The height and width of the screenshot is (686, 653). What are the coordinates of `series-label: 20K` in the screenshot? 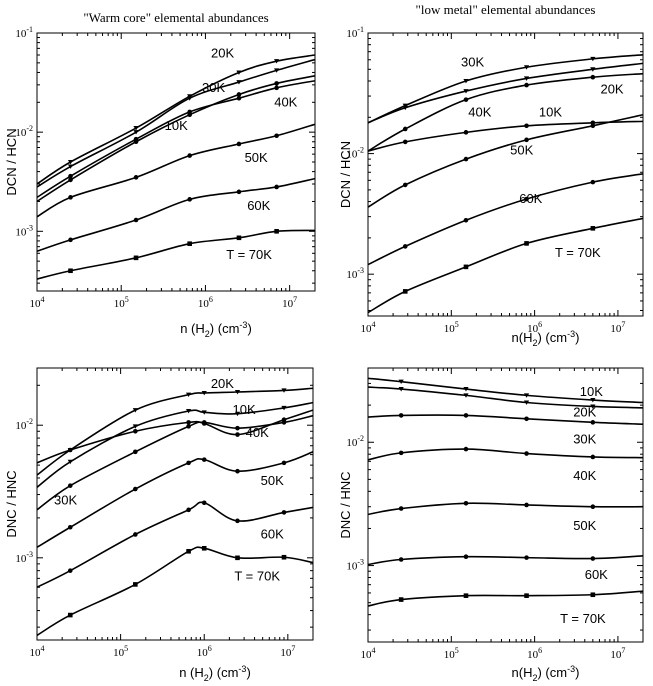 It's located at (222, 53).